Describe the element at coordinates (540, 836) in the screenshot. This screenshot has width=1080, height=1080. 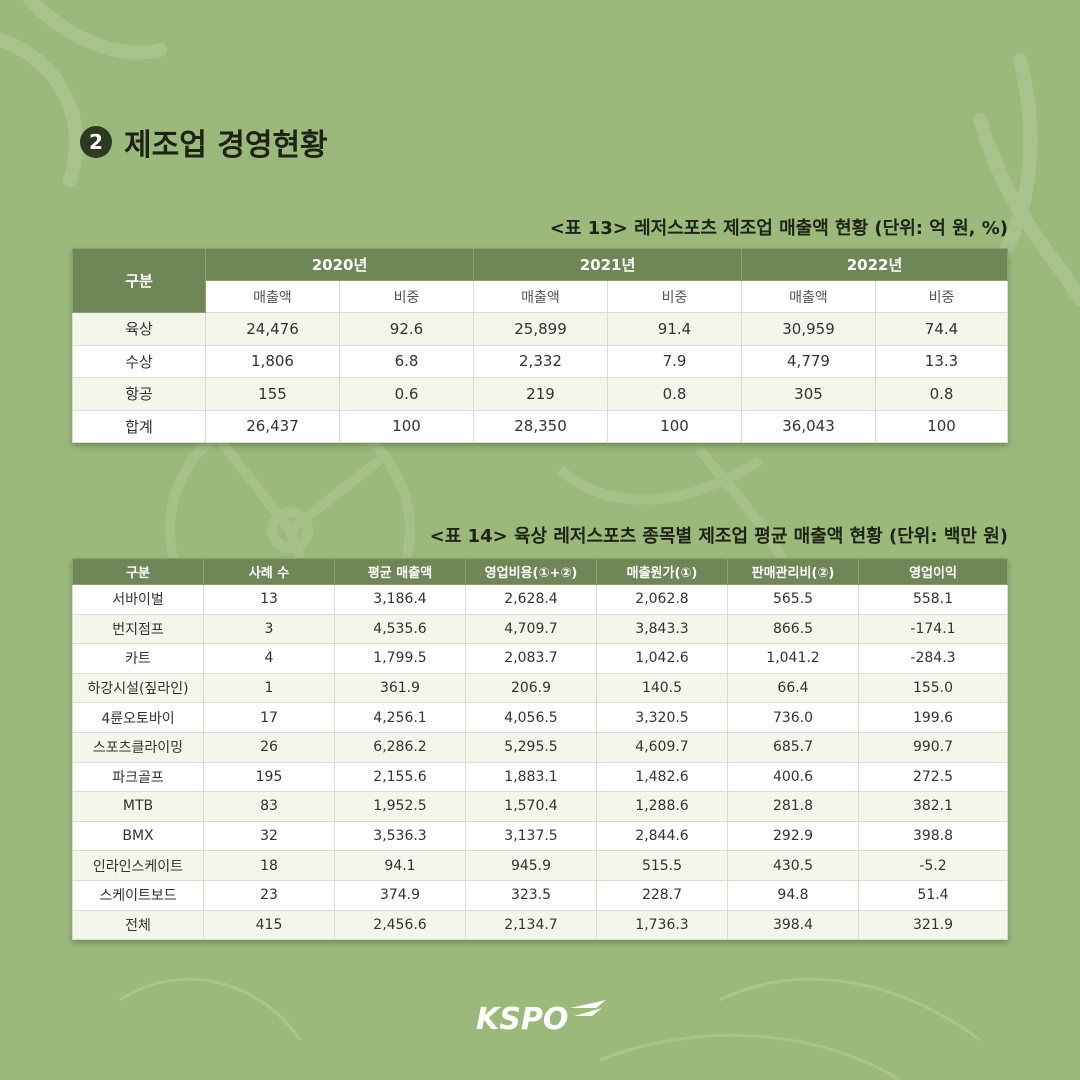
I see `table-row: BMX 32 3,536.3 3,137.5 2,844.6 292.9 398.8` at that location.